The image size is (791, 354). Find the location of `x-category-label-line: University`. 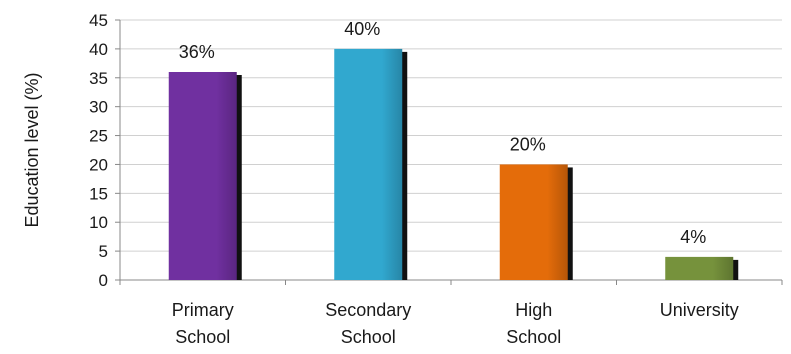

x-category-label-line: University is located at coordinates (699, 310).